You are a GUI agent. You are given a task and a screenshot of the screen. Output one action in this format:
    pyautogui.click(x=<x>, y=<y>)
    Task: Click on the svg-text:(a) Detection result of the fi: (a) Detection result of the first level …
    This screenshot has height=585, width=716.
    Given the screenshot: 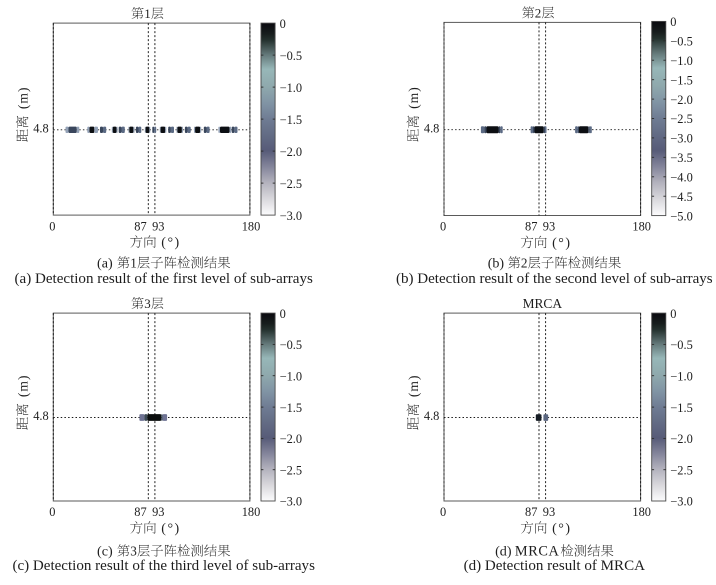 What is the action you would take?
    pyautogui.click(x=164, y=279)
    